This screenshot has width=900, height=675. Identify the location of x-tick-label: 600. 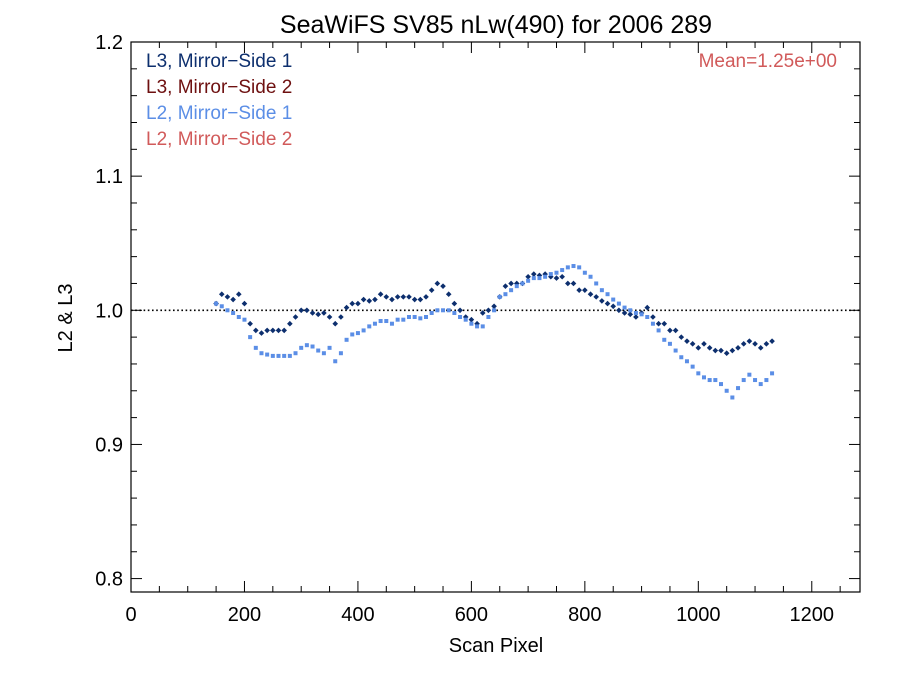
(471, 615).